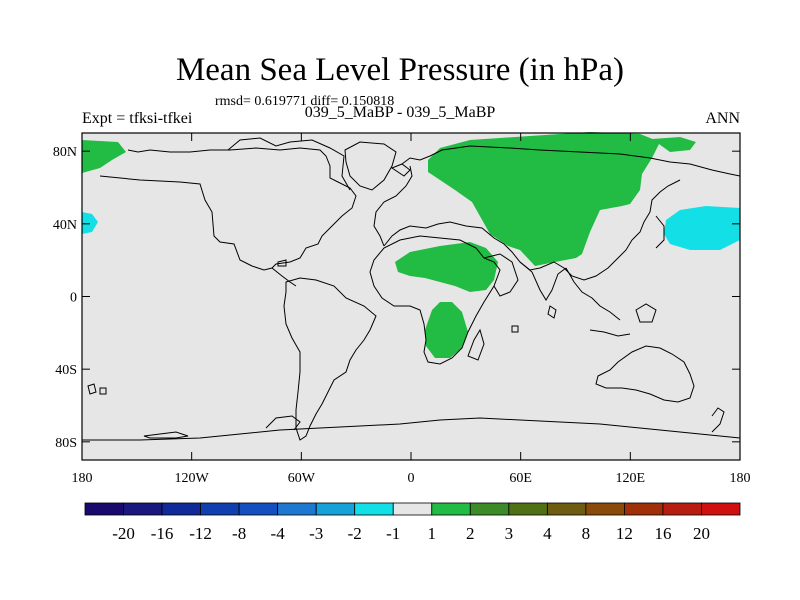 The height and width of the screenshot is (600, 800). What do you see at coordinates (370, 166) in the screenshot?
I see `coast-greenland` at bounding box center [370, 166].